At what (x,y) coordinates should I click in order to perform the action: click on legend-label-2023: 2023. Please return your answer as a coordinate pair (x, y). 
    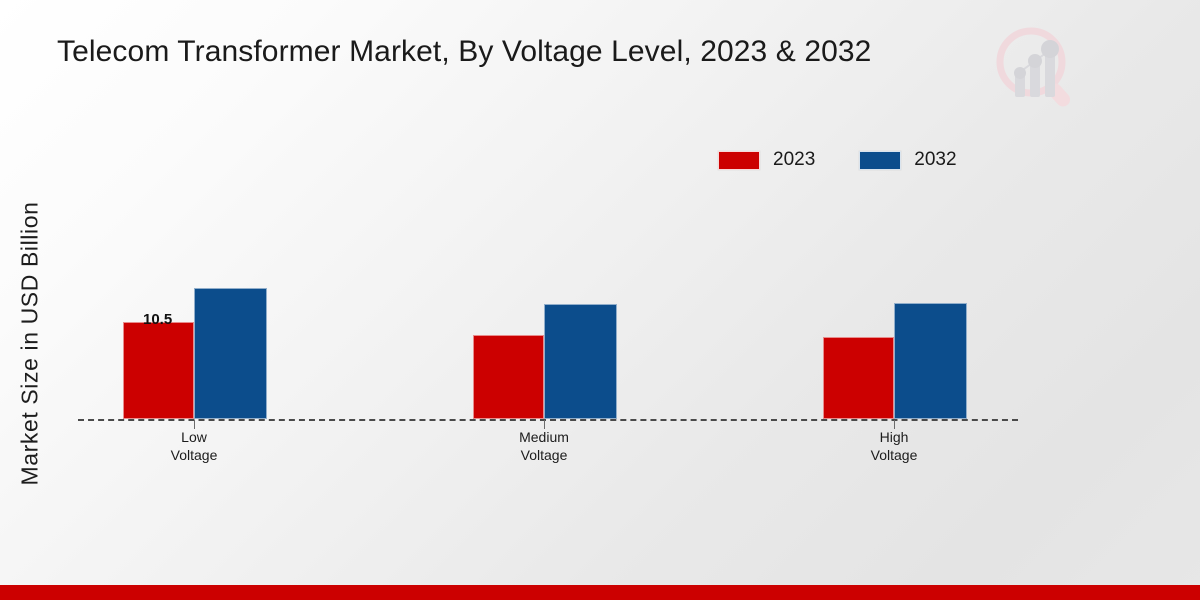
    Looking at the image, I should click on (794, 159).